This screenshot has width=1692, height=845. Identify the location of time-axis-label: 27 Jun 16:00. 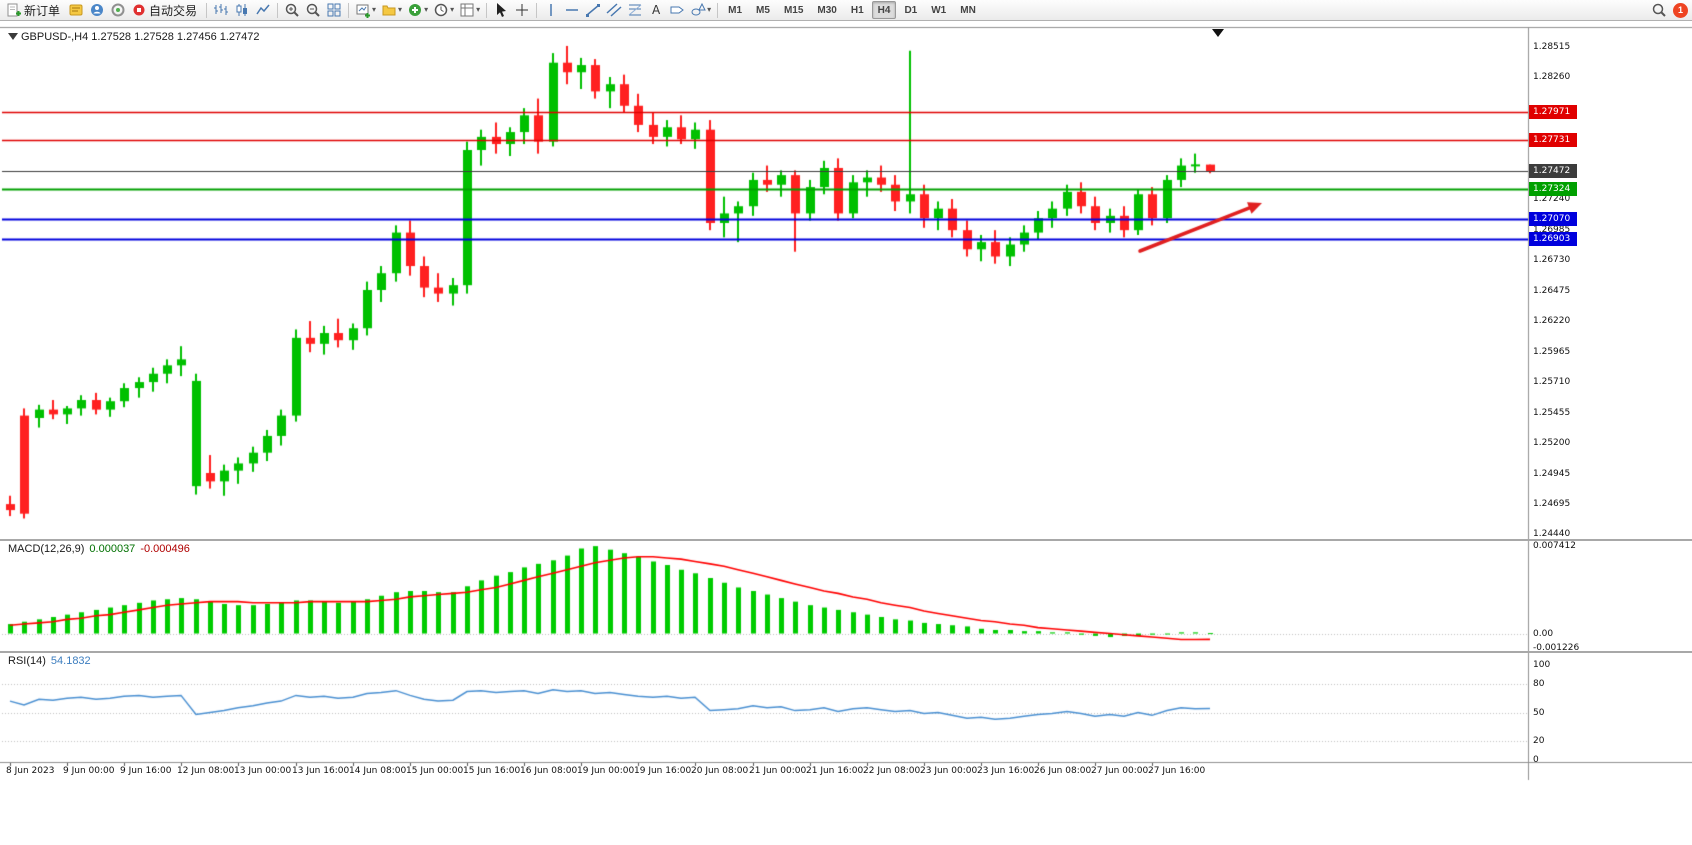
(1177, 771).